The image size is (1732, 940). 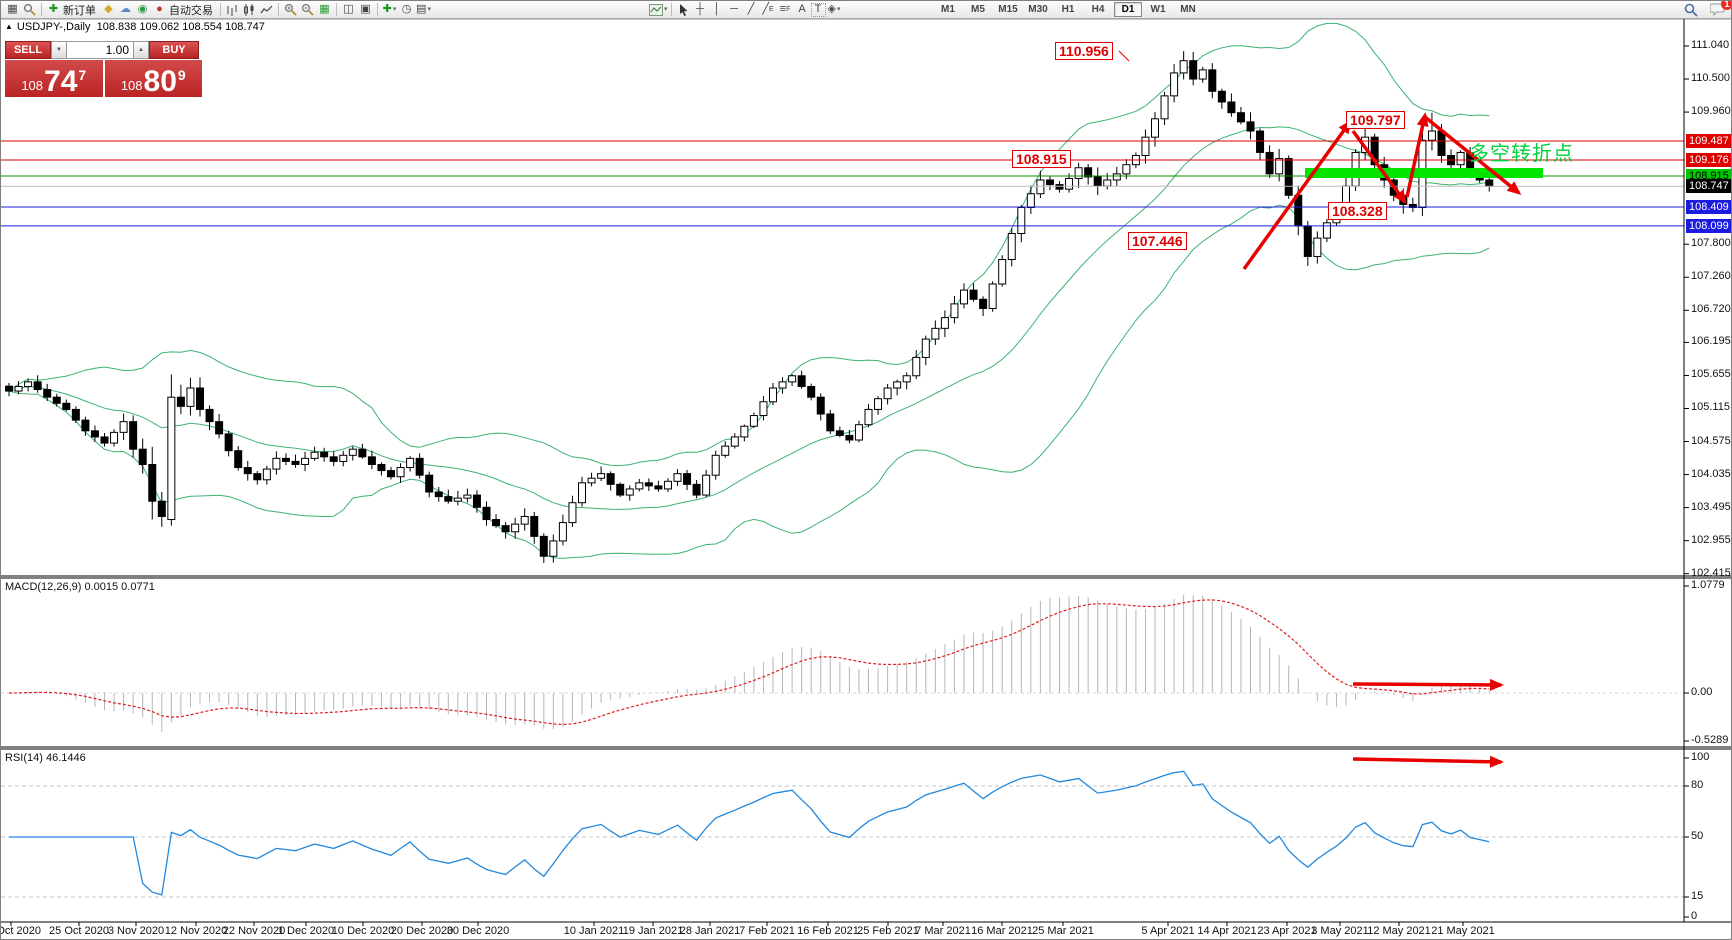 What do you see at coordinates (307, 9) in the screenshot?
I see `zoom-out-icon` at bounding box center [307, 9].